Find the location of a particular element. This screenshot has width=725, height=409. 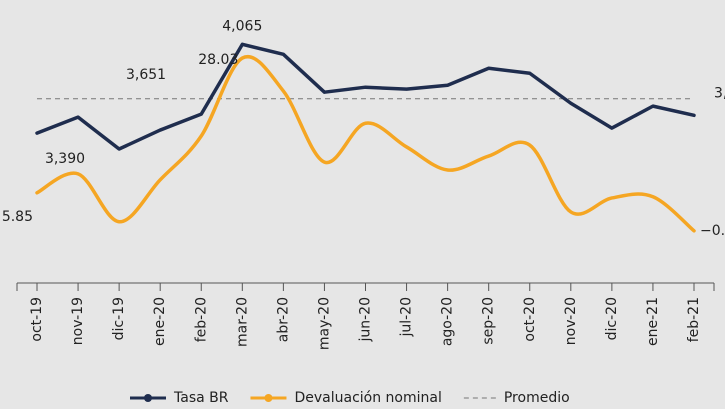

x-tick-label: abr-20 is located at coordinates (283, 319).